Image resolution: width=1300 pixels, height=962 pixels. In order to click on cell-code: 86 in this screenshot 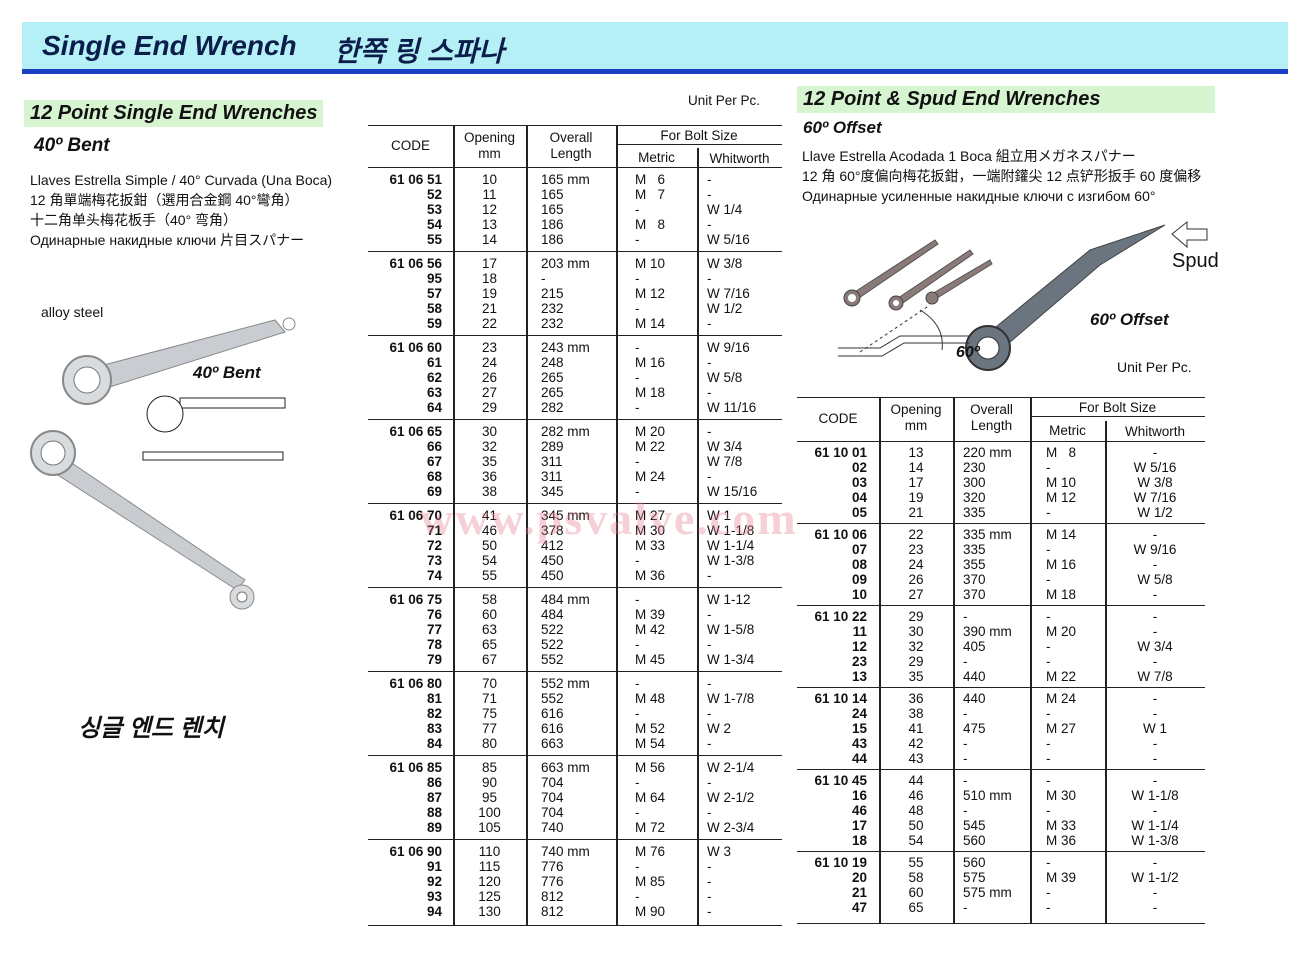, I will do `click(434, 782)`.